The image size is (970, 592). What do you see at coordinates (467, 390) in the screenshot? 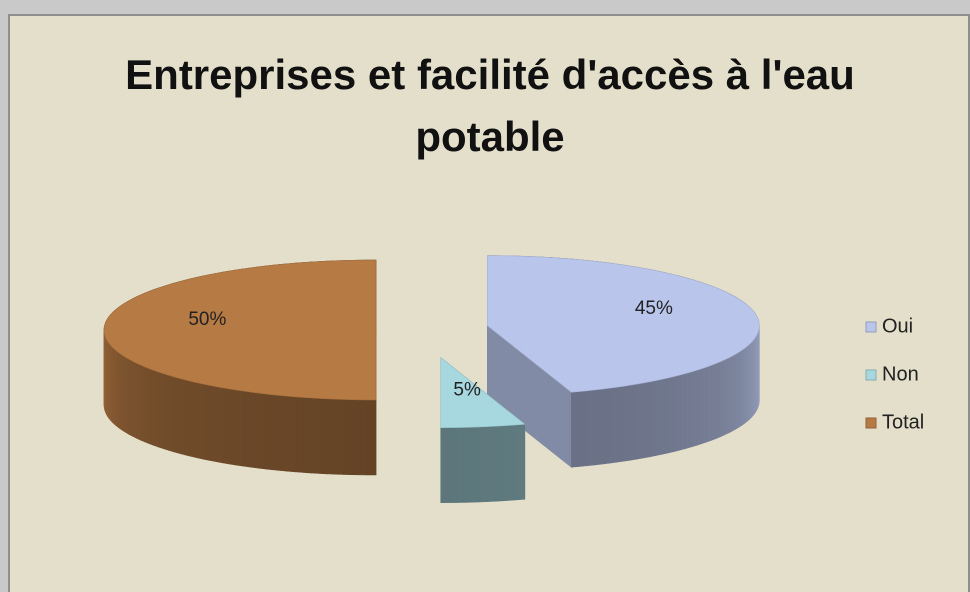
I see `value-label: 5%` at bounding box center [467, 390].